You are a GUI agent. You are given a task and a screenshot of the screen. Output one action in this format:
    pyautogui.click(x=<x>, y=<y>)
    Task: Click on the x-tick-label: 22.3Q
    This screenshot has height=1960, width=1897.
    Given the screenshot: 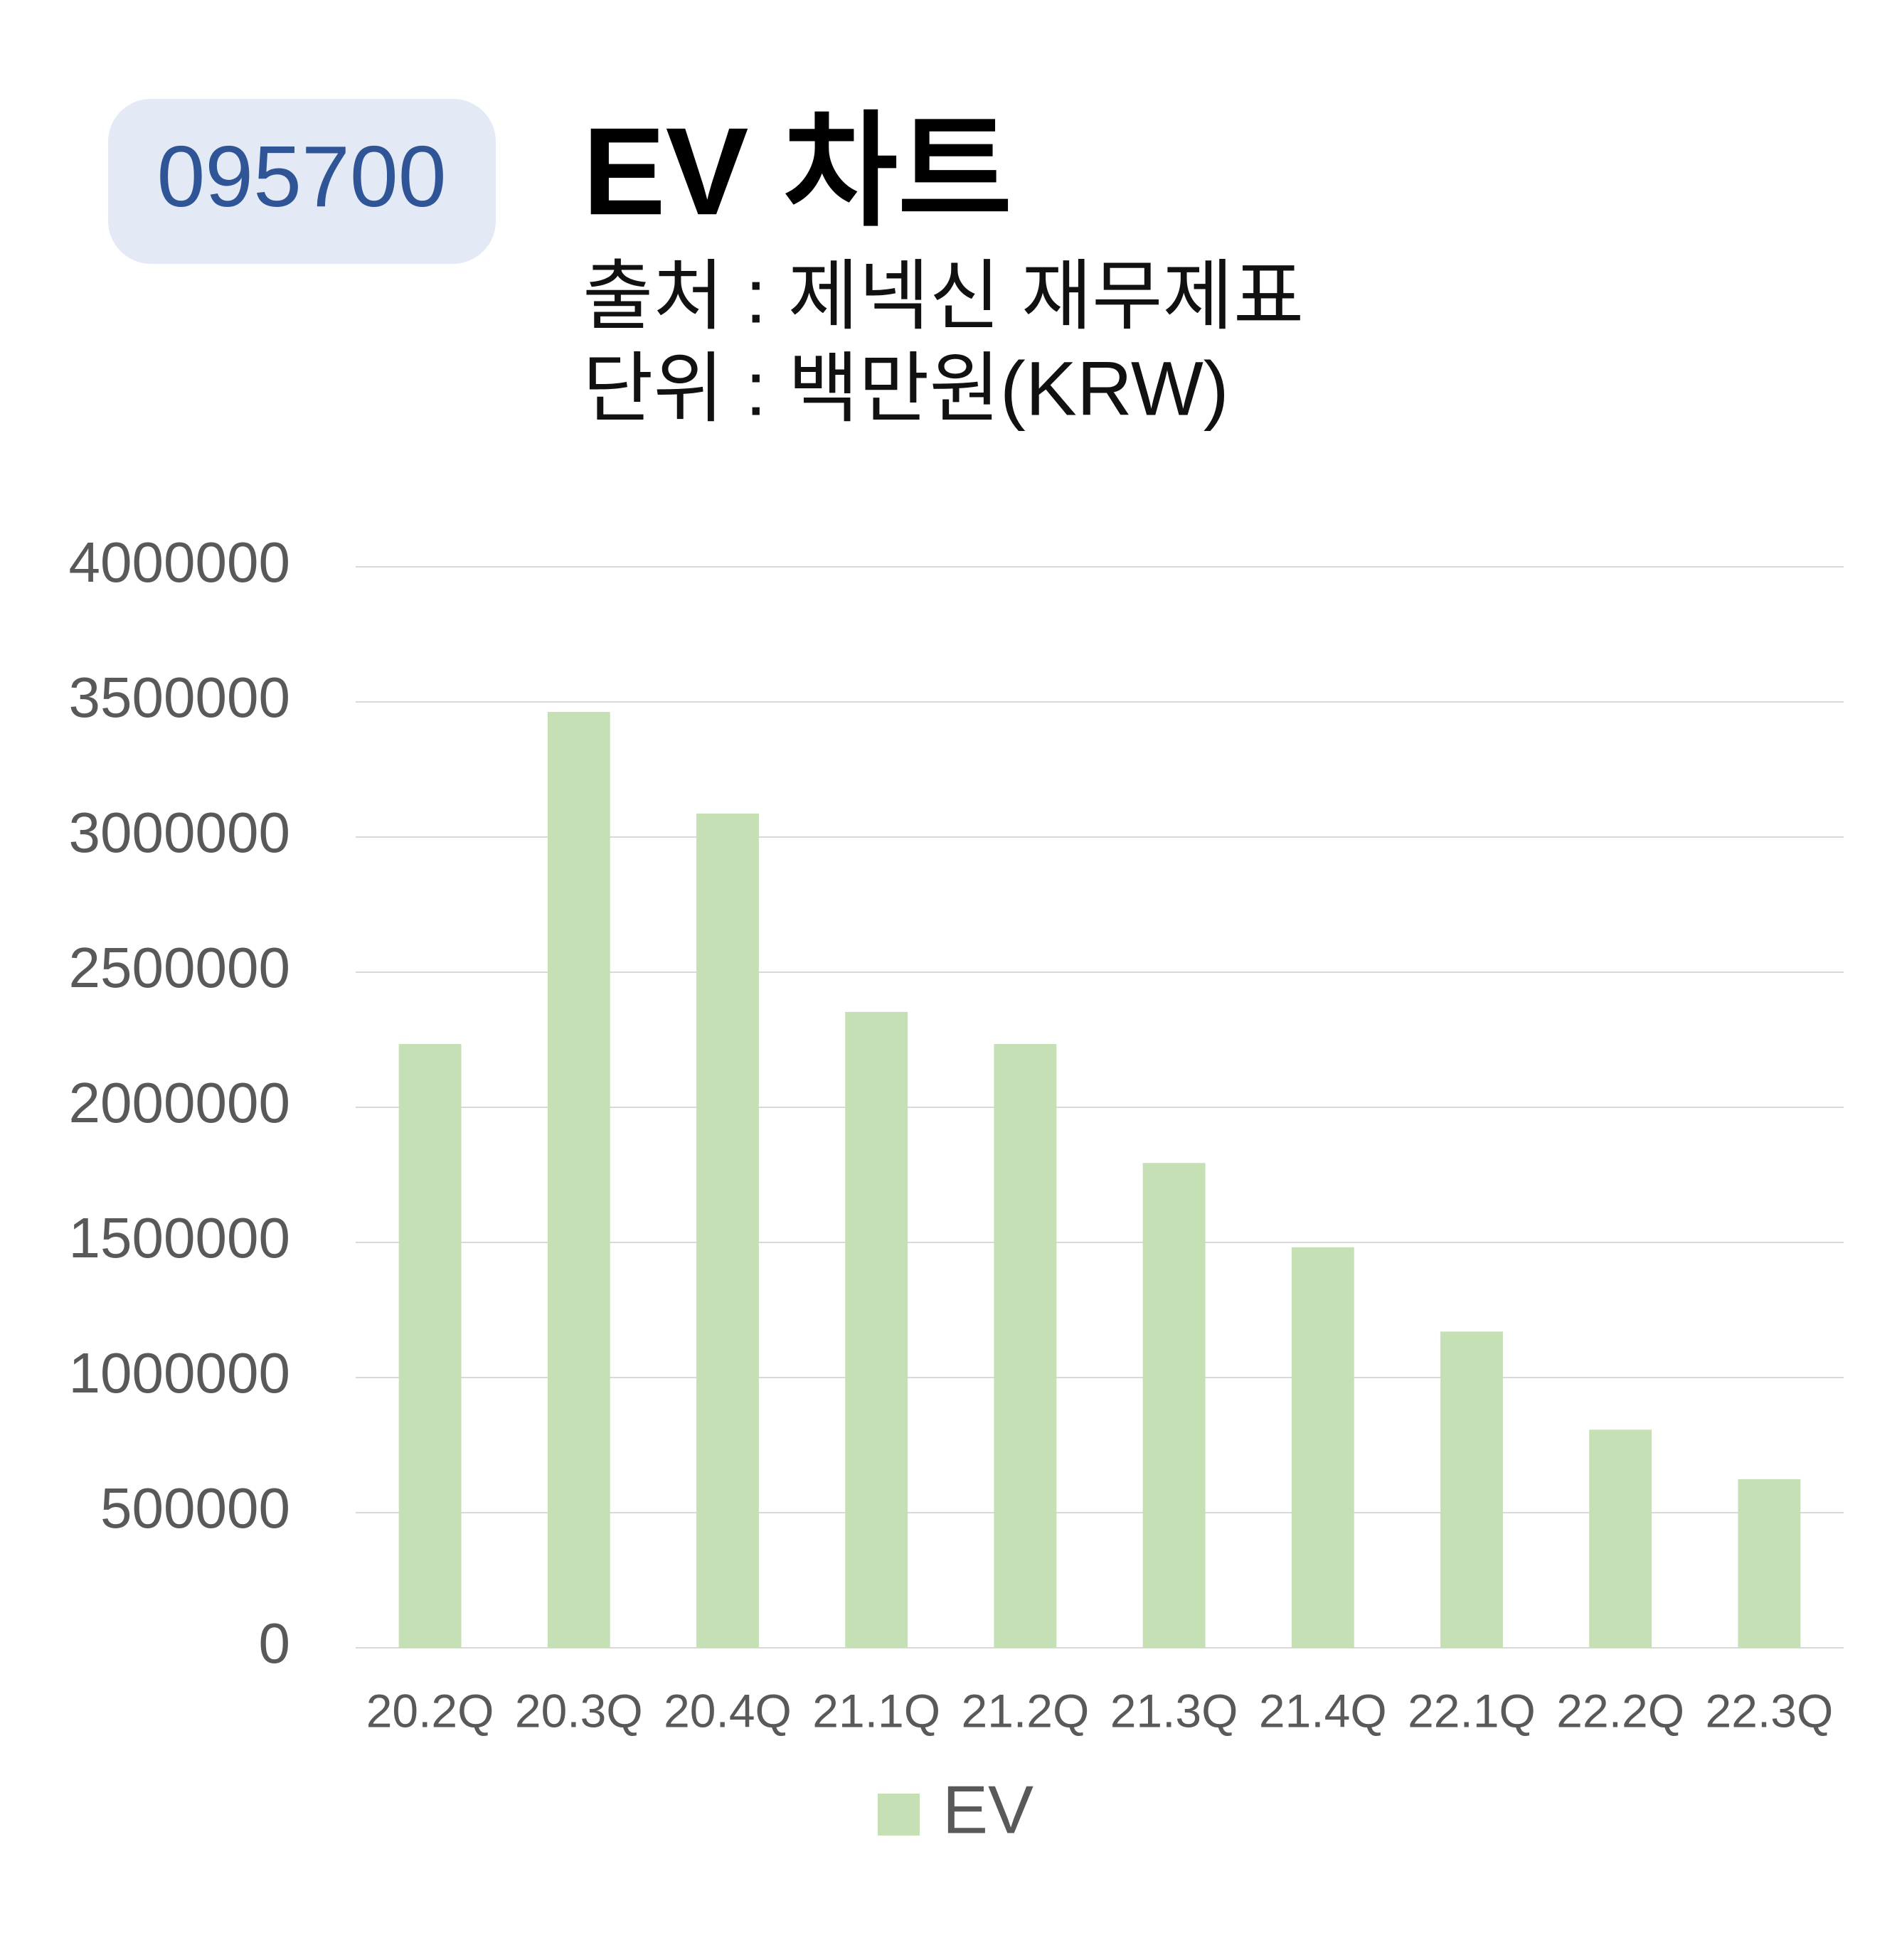 What is the action you would take?
    pyautogui.click(x=1770, y=1710)
    